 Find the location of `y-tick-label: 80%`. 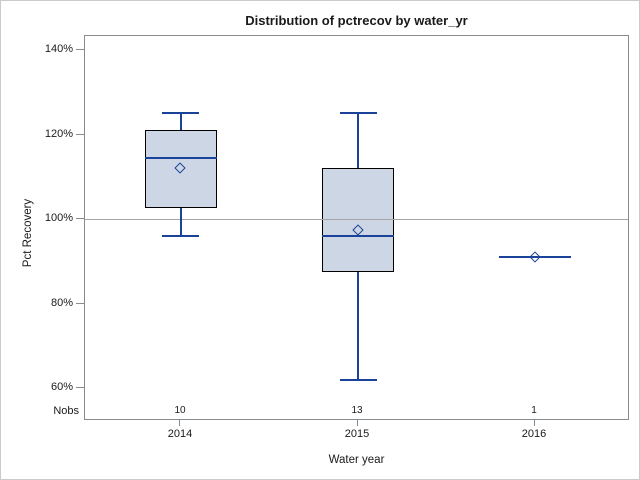

y-tick-label: 80% is located at coordinates (61, 303).